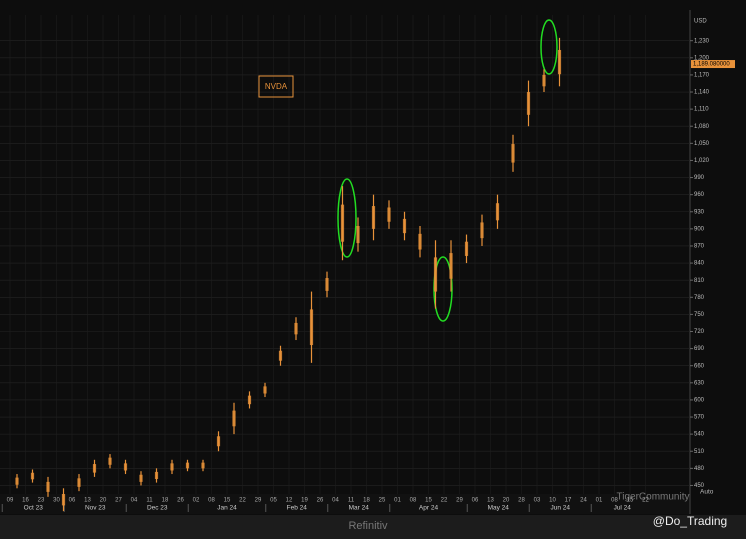 The height and width of the screenshot is (539, 746). What do you see at coordinates (699, 418) in the screenshot?
I see `y-tick-label: 570` at bounding box center [699, 418].